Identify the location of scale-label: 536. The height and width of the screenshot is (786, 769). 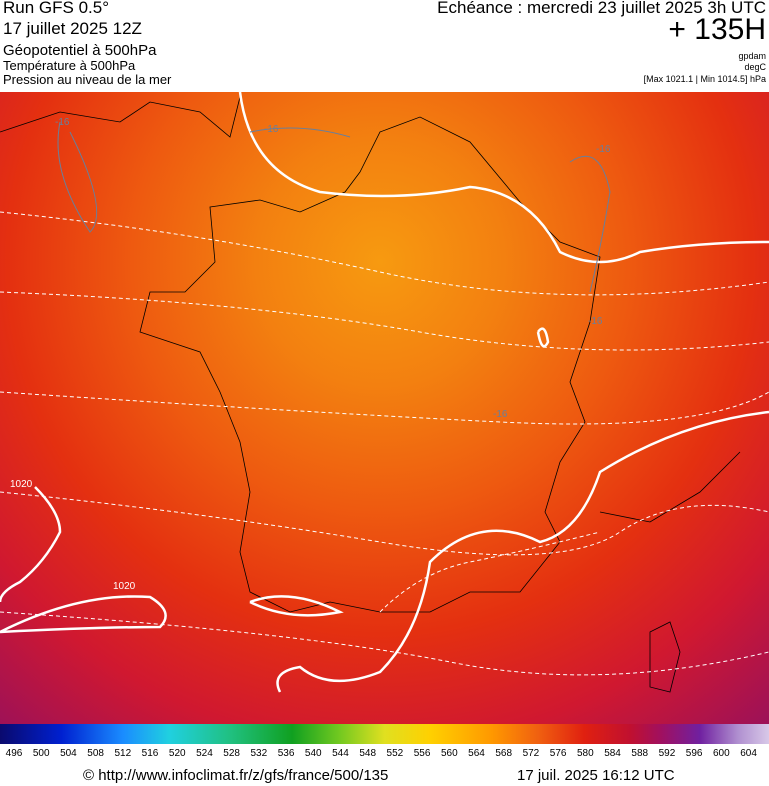
(286, 753).